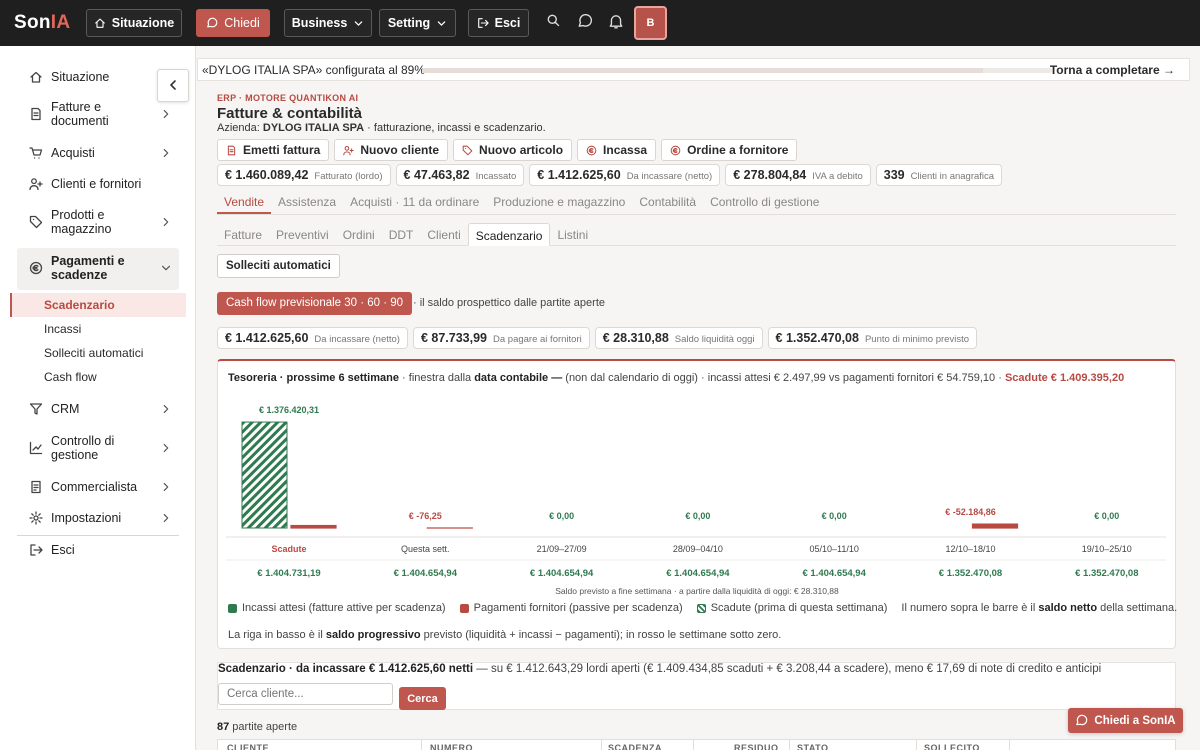 Image resolution: width=1200 pixels, height=750 pixels. Describe the element at coordinates (507, 23) in the screenshot. I see `nav-button-label: Esci` at that location.